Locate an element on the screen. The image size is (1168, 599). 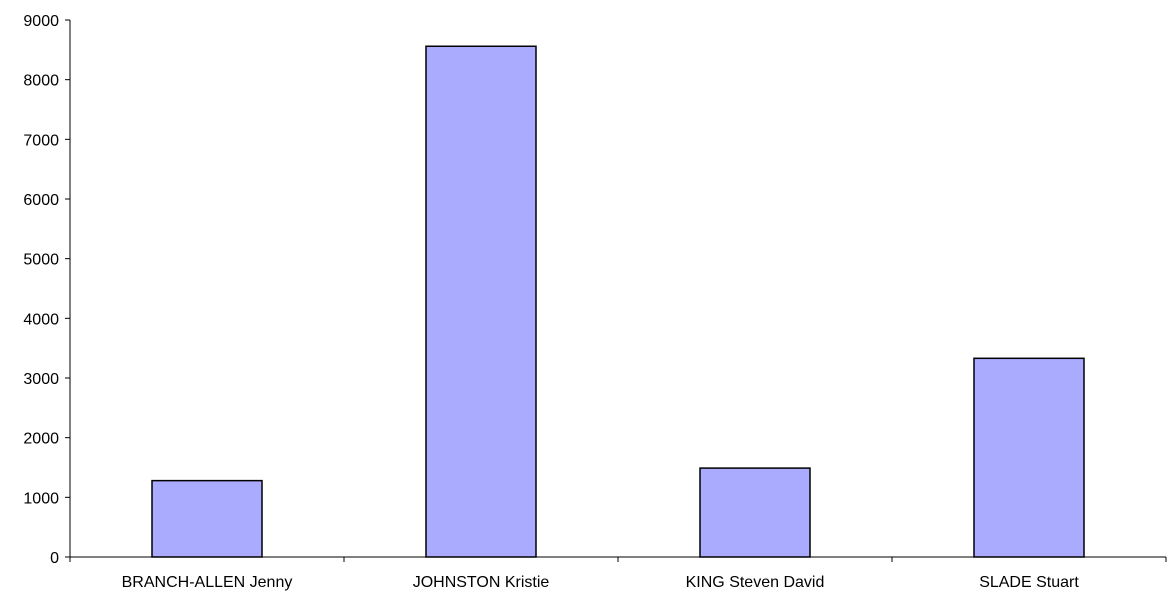
y-tick-label: 5000 is located at coordinates (41, 260).